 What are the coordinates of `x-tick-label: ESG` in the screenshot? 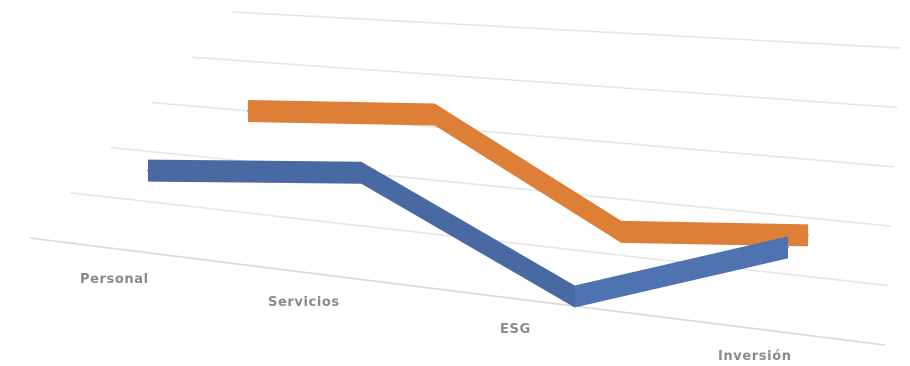 It's located at (515, 329).